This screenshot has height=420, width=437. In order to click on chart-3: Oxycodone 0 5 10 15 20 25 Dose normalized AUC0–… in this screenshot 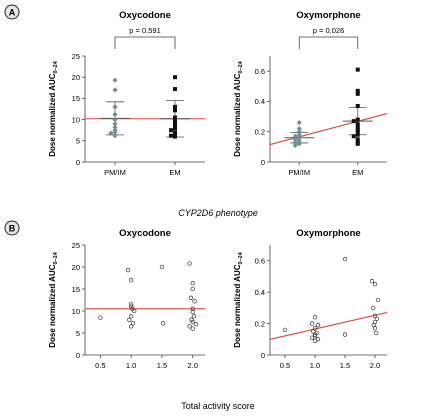, I will do `click(126, 299)`.